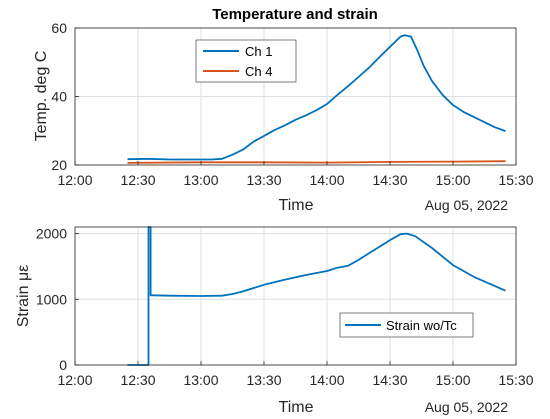 This screenshot has height=419, width=550. I want to click on legend-box, so click(246, 61).